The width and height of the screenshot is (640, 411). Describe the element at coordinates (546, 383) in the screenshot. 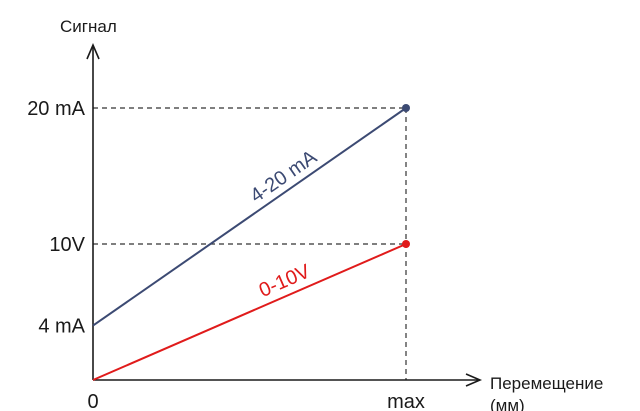

I see `x-axis-title-line-1: Перемещение` at that location.